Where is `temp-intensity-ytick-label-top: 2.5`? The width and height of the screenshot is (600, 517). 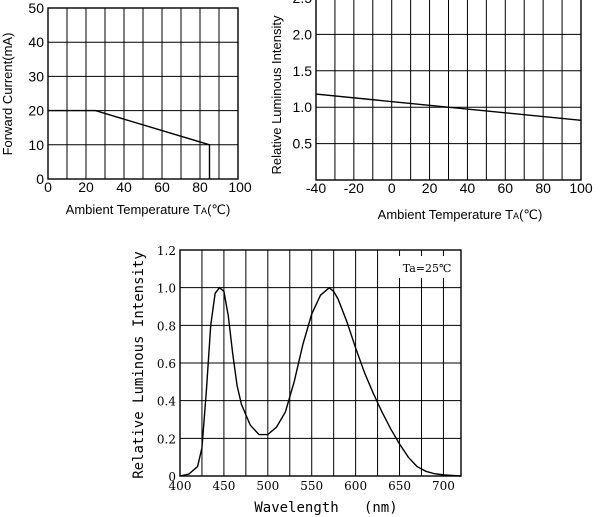 temp-intensity-ytick-label-top: 2.5 is located at coordinates (303, 3).